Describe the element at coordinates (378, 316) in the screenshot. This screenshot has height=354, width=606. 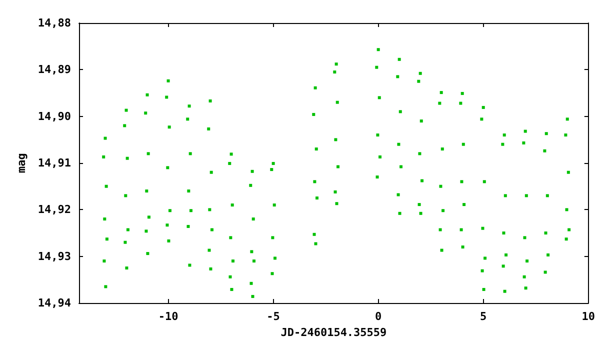
I see `x-tick-label: 0` at that location.